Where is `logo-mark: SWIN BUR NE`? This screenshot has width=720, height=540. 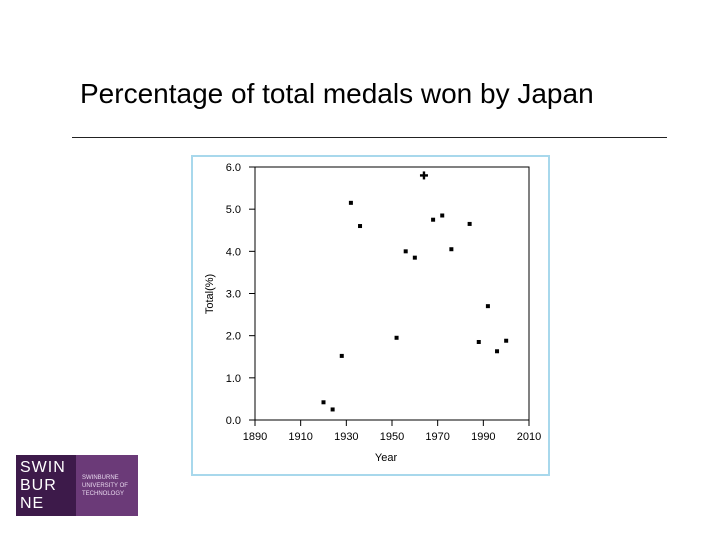
logo-mark: SWIN BUR NE is located at coordinates (46, 485).